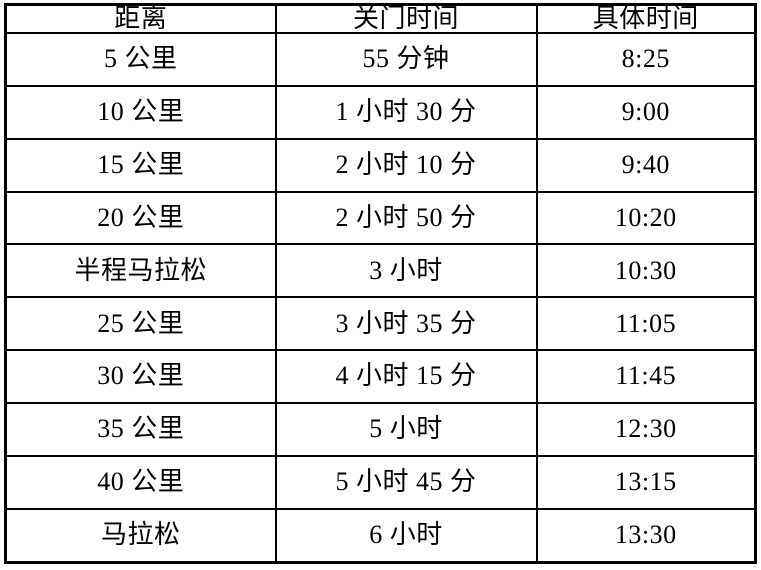 The width and height of the screenshot is (761, 570). What do you see at coordinates (140, 535) in the screenshot?
I see `cell-distance: 马拉松` at bounding box center [140, 535].